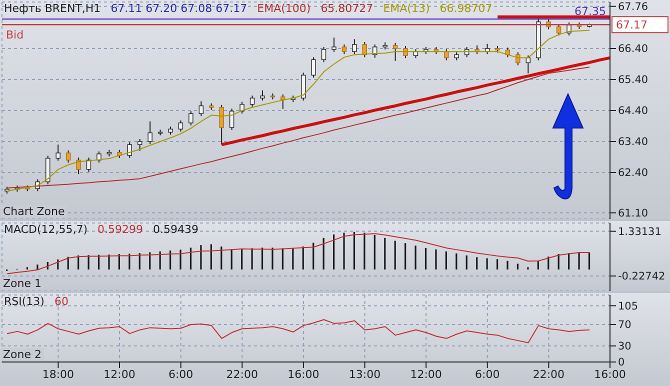 The width and height of the screenshot is (670, 386). I want to click on y-tick-label: 62.40, so click(633, 173).